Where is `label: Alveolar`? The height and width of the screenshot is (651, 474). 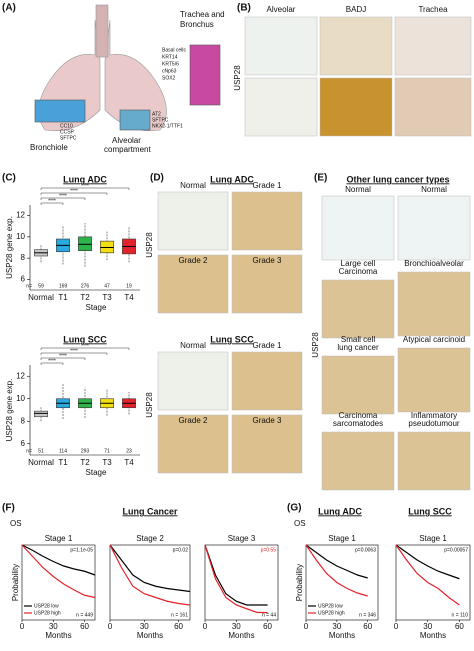
label: Alveolar is located at coordinates (126, 140).